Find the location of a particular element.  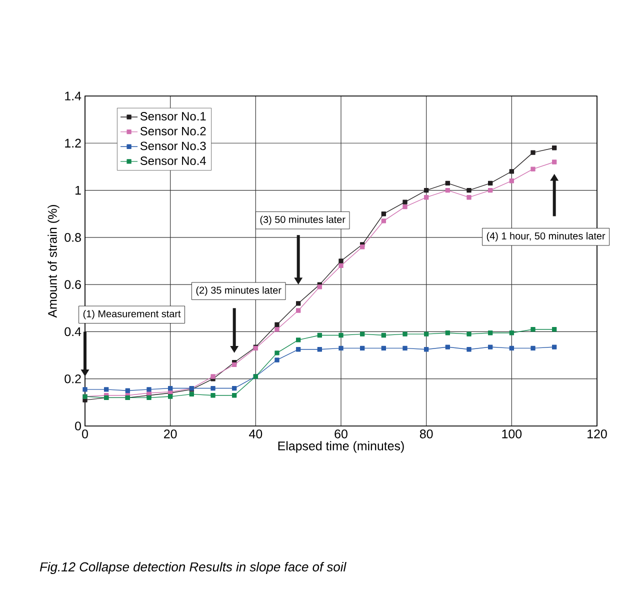

annotation: (2) 35 minutes later is located at coordinates (239, 291).